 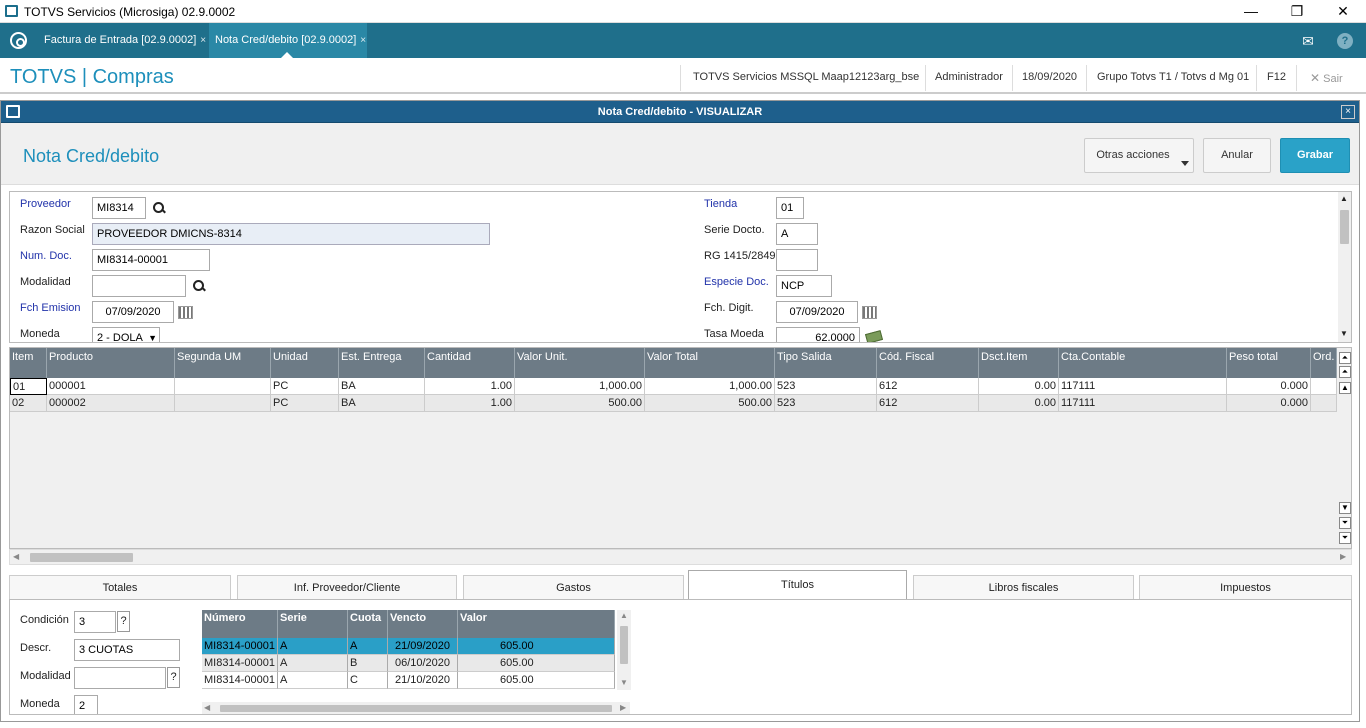 I want to click on col-header: Producto, so click(x=111, y=363).